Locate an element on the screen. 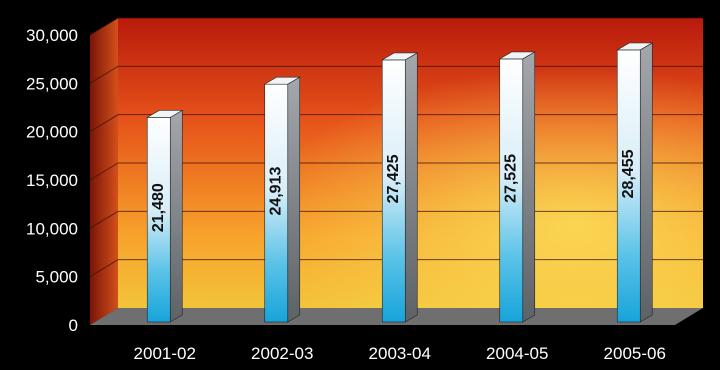 This screenshot has width=720, height=370. bar: 21,480 is located at coordinates (165, 216).